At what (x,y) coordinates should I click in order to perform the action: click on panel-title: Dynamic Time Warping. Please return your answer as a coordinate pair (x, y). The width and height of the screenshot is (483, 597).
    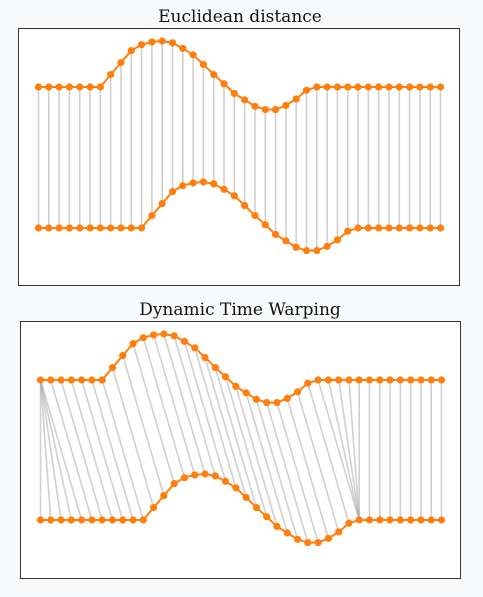
    Looking at the image, I should click on (240, 310).